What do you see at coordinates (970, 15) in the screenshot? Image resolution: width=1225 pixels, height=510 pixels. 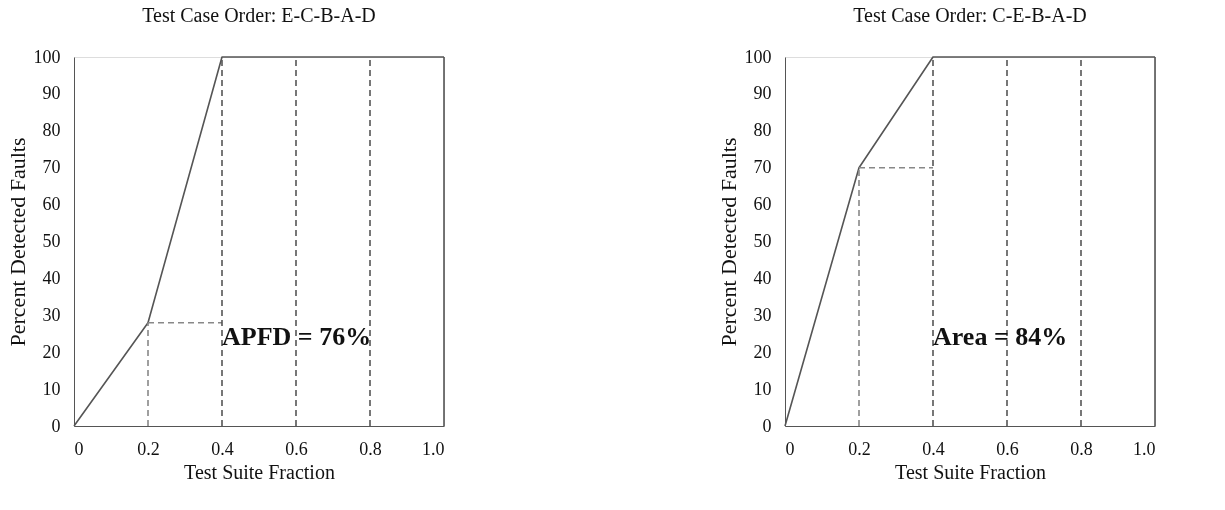 I see `chart-title: Test Case Order: C-E-B-A-D` at bounding box center [970, 15].